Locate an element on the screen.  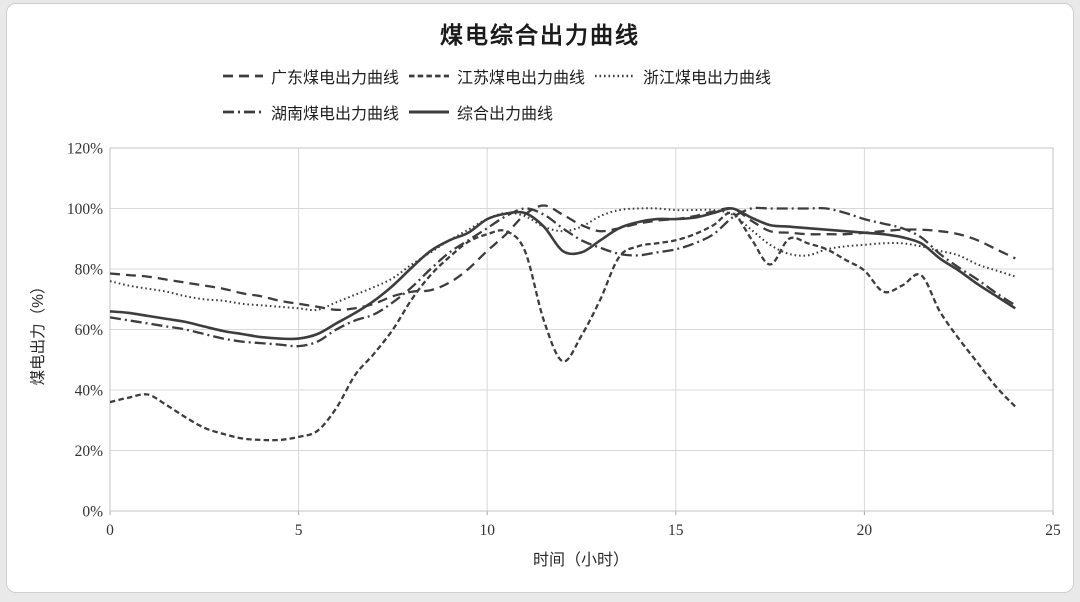
legend-row-1: 广东煤电出力曲线 江苏煤电出力曲线 浙江煤电出力曲线 is located at coordinates (496, 76).